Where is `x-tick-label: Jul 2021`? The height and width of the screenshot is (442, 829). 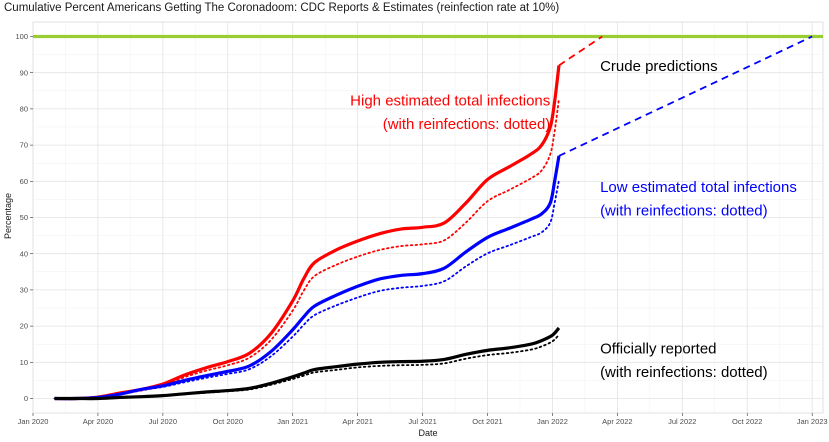
x-tick-label: Jul 2021 is located at coordinates (422, 421).